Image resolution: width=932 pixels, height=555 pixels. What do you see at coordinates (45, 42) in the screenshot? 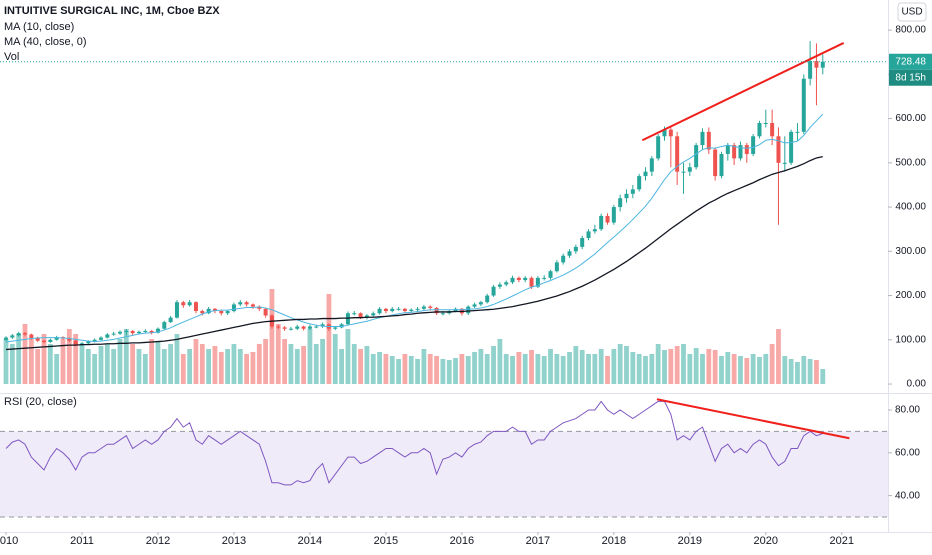
I see `legend-entry: MA (40, close, 0)` at bounding box center [45, 42].